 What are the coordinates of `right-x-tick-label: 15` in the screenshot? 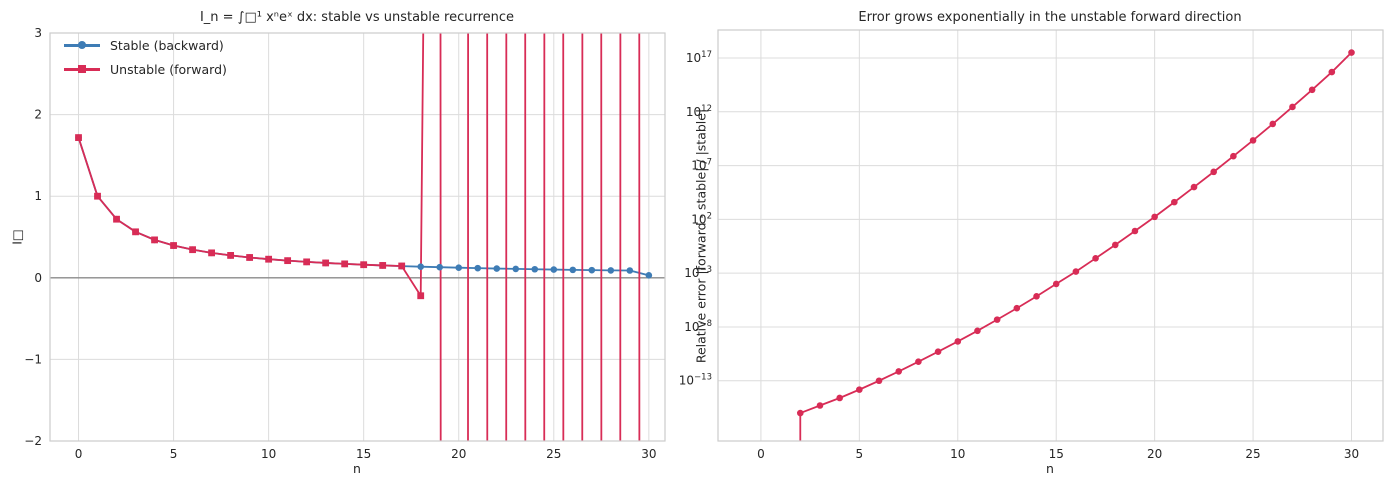 It's located at (1056, 454).